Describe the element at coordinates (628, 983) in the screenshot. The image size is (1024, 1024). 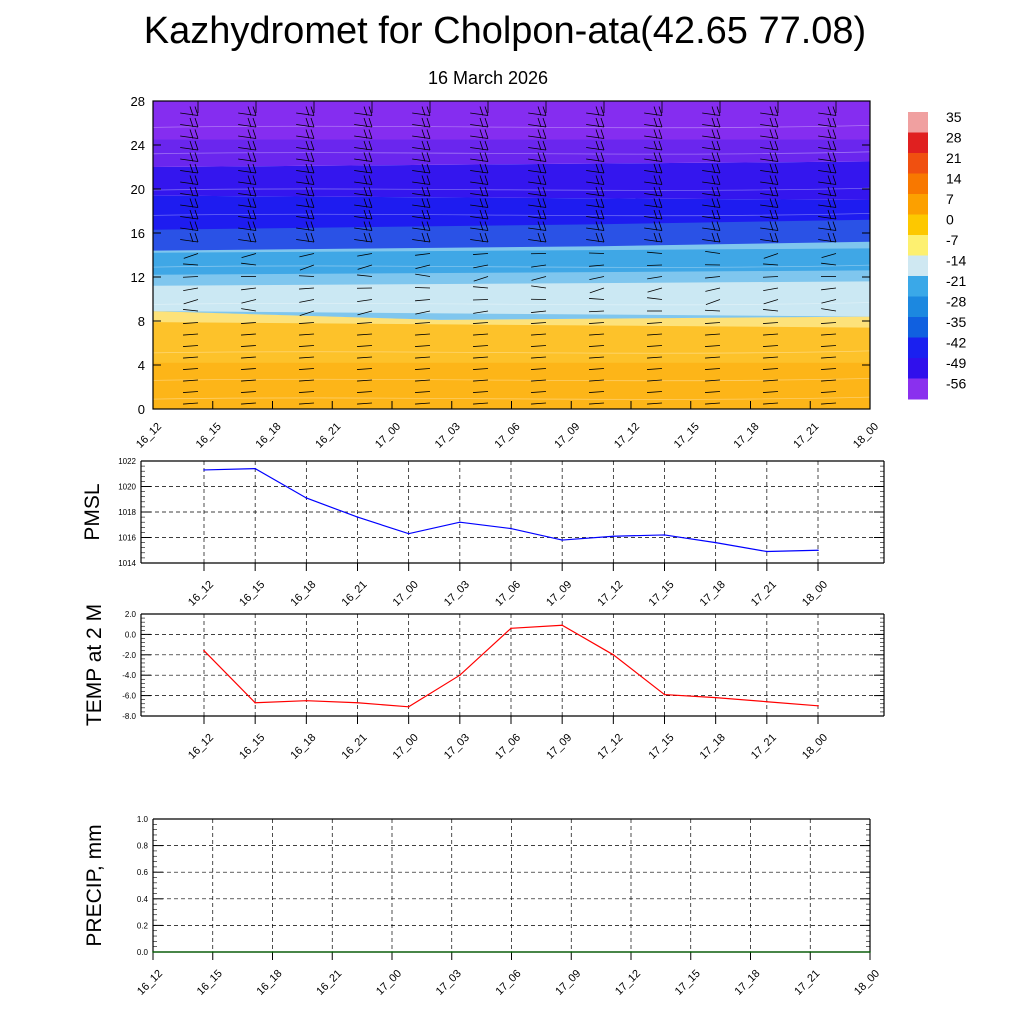
I see `x-tick-label: 17_12` at that location.